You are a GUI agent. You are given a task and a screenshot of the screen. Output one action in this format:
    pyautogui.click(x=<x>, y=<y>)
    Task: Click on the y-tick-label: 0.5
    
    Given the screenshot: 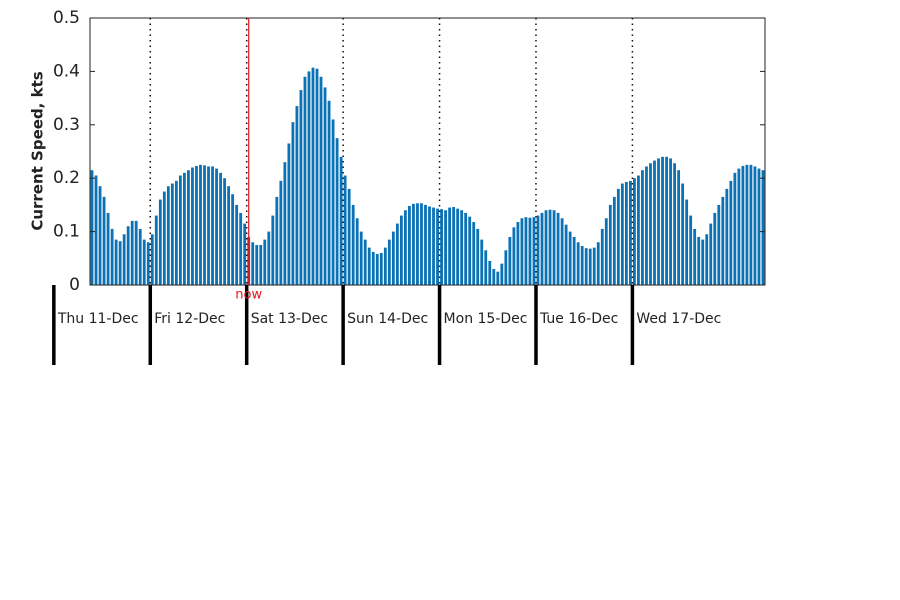 What is the action you would take?
    pyautogui.click(x=66, y=18)
    